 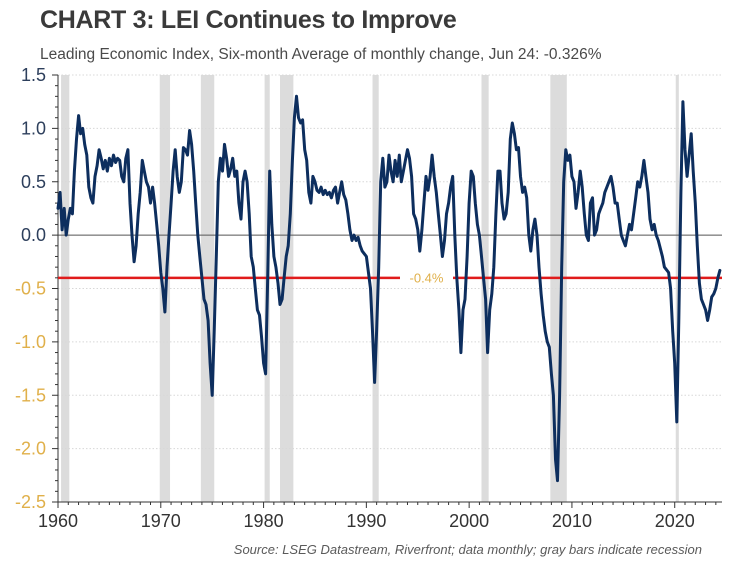 What do you see at coordinates (30, 342) in the screenshot?
I see `y-tick-label: -1.0` at bounding box center [30, 342].